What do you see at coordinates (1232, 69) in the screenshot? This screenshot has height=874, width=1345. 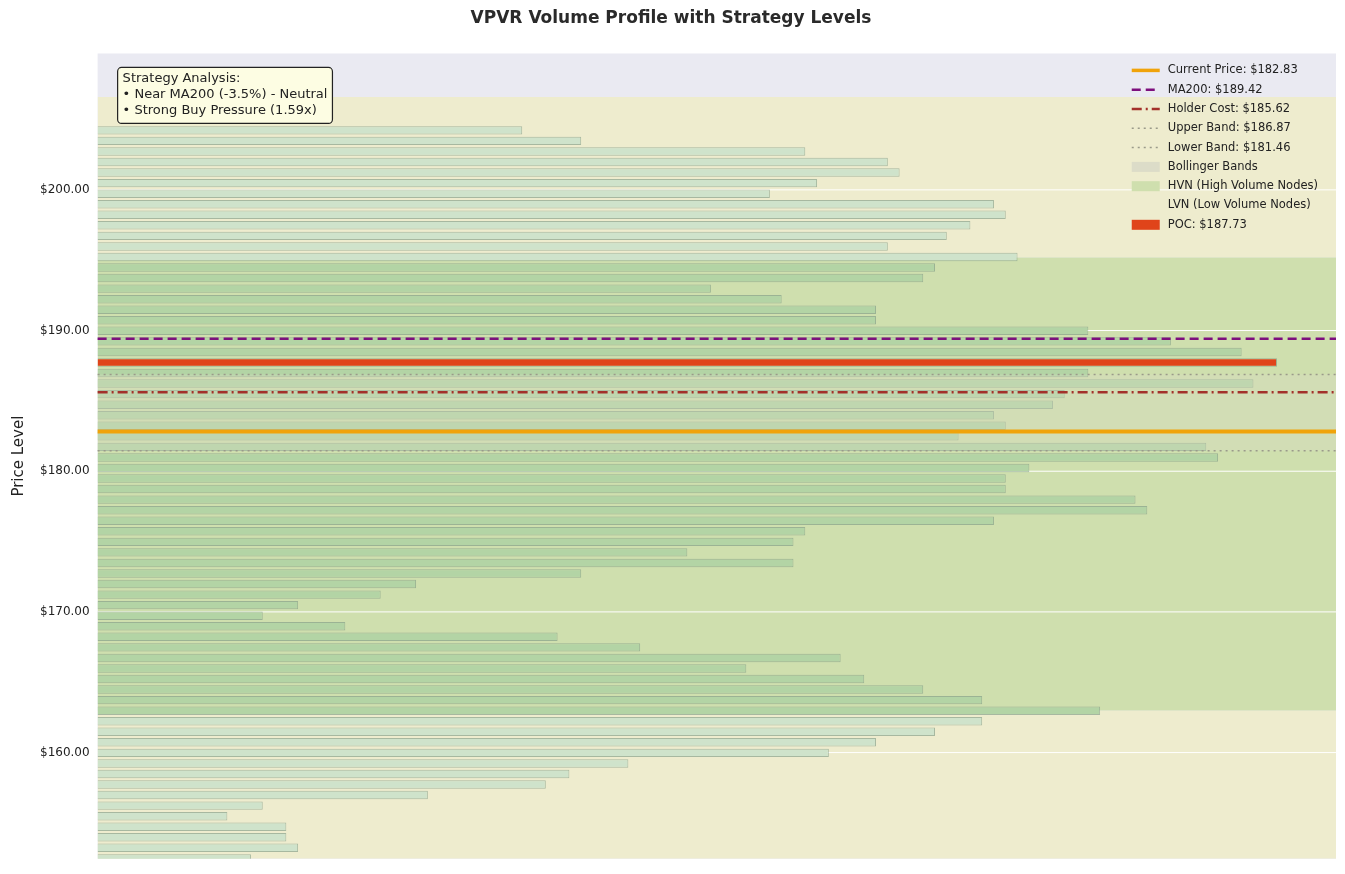 I see `legend-label: Current Price: $182.83` at bounding box center [1232, 69].